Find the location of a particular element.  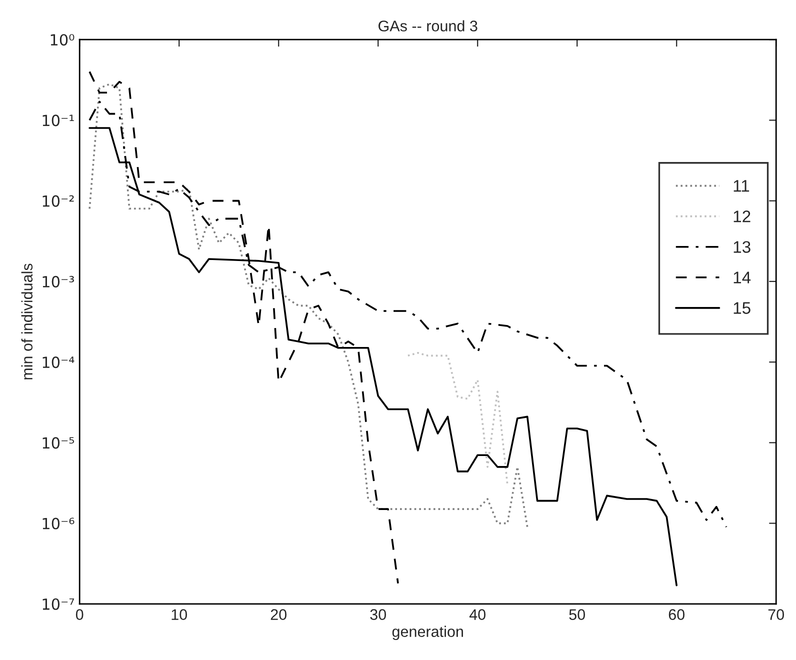

x-tick-label: 50 is located at coordinates (577, 614).